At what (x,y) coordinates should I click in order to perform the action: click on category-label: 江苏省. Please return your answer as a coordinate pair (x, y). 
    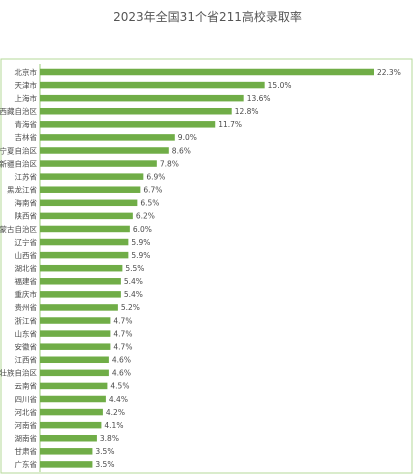
    Looking at the image, I should click on (26, 176).